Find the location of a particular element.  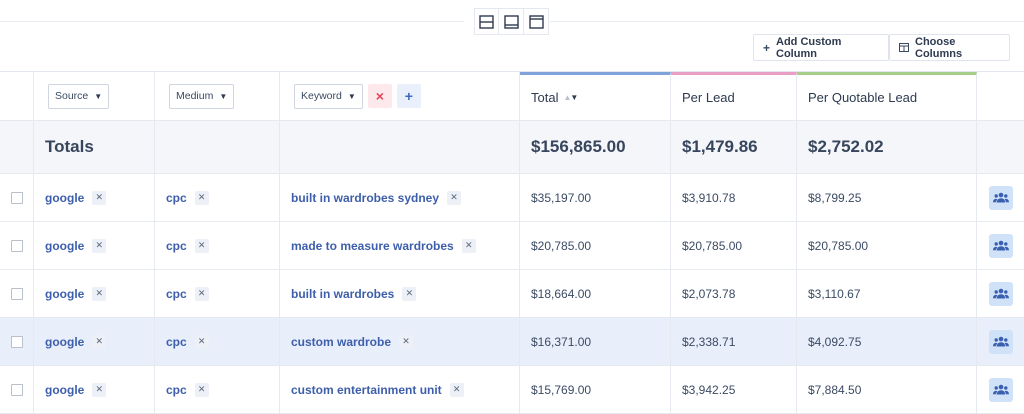

totals-per-quotable-lead-cell: $2,752.02 is located at coordinates (887, 147).